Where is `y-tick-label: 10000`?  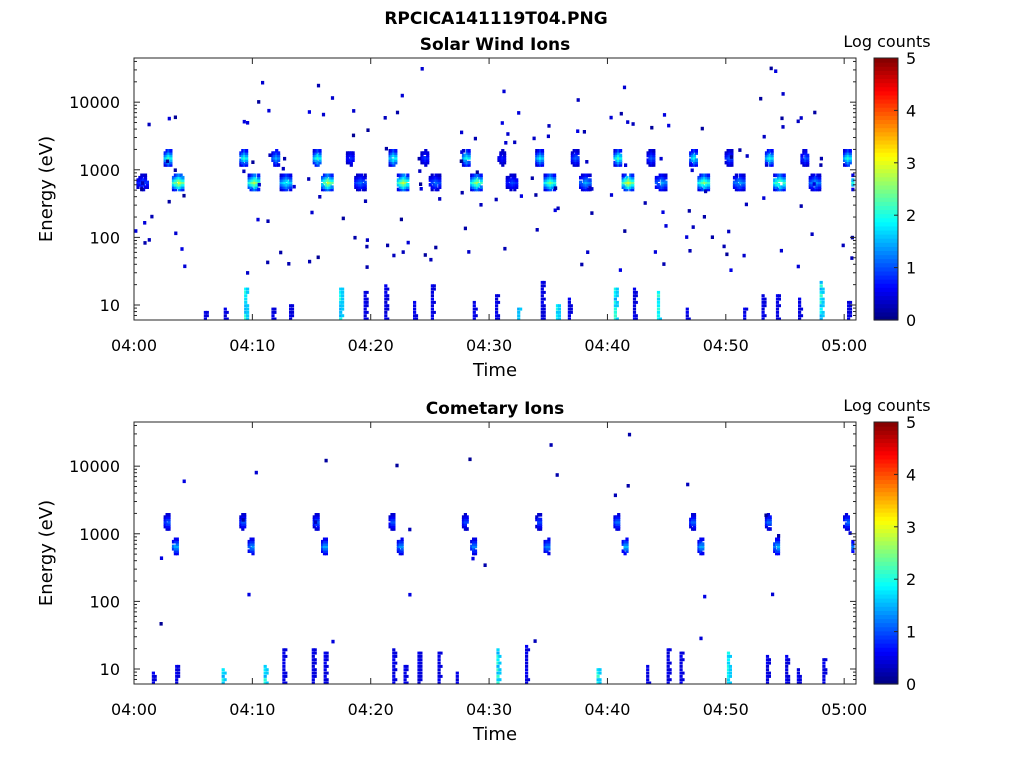
y-tick-label: 10000 is located at coordinates (94, 102).